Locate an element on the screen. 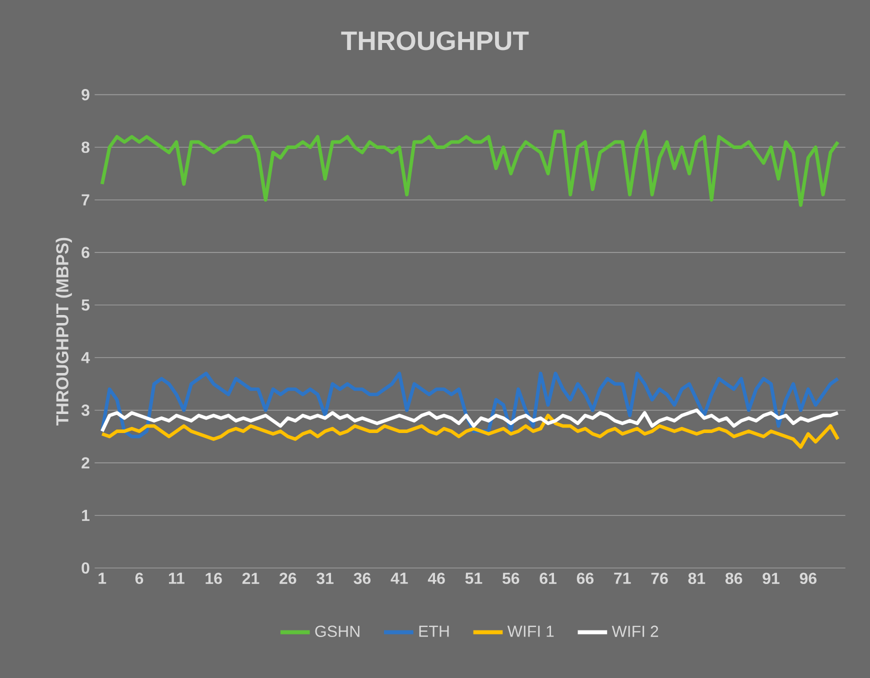 This screenshot has height=678, width=870. legend-label: GSHN is located at coordinates (337, 631).